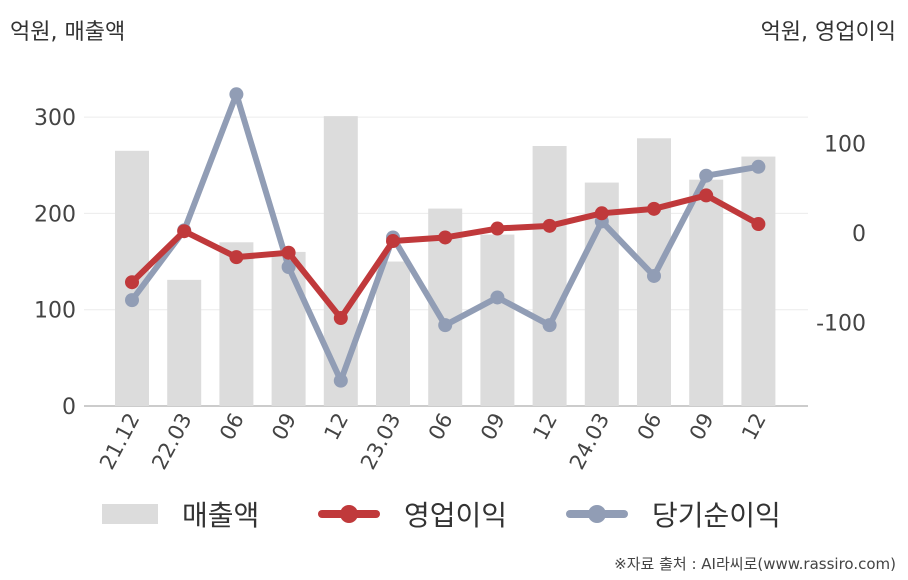 This screenshot has width=908, height=580. I want to click on legend-label-operating-profit: 영업이익, so click(456, 515).